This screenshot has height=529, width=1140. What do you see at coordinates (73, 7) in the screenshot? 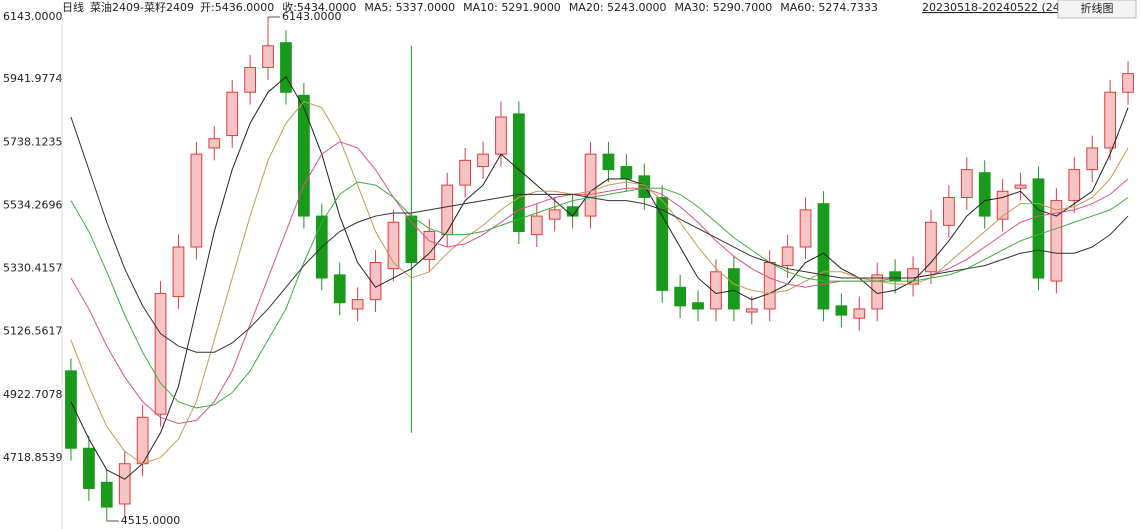
I see `period: 日线` at bounding box center [73, 7].